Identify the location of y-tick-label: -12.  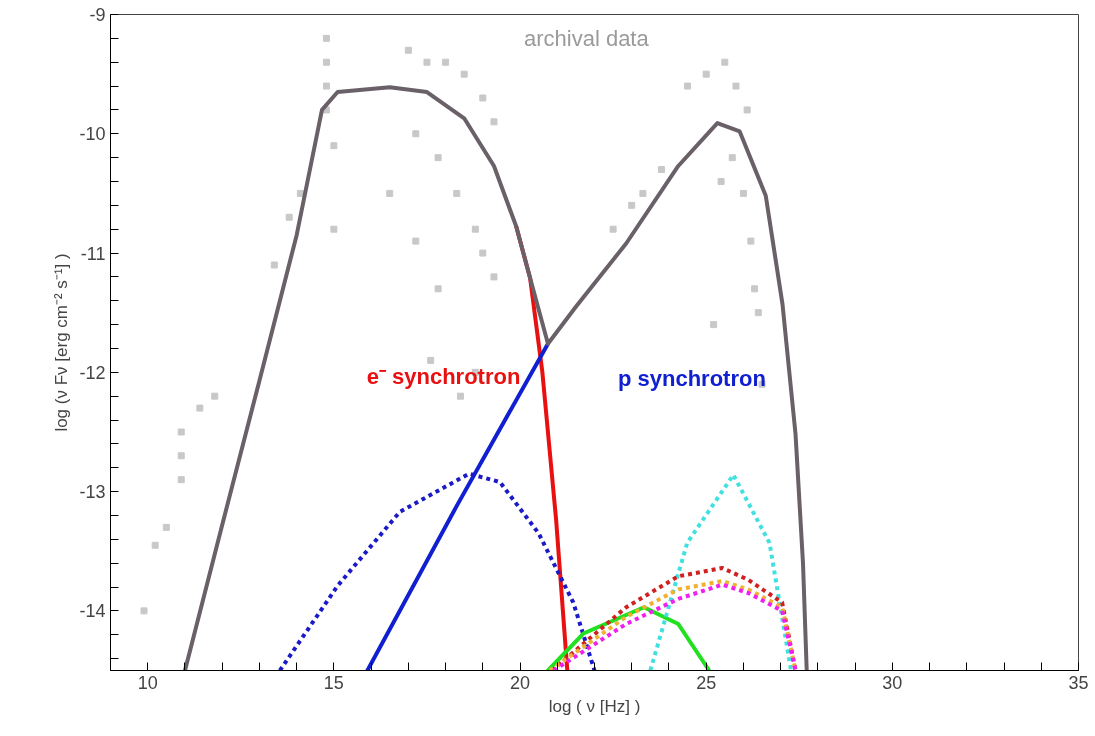
(92, 372).